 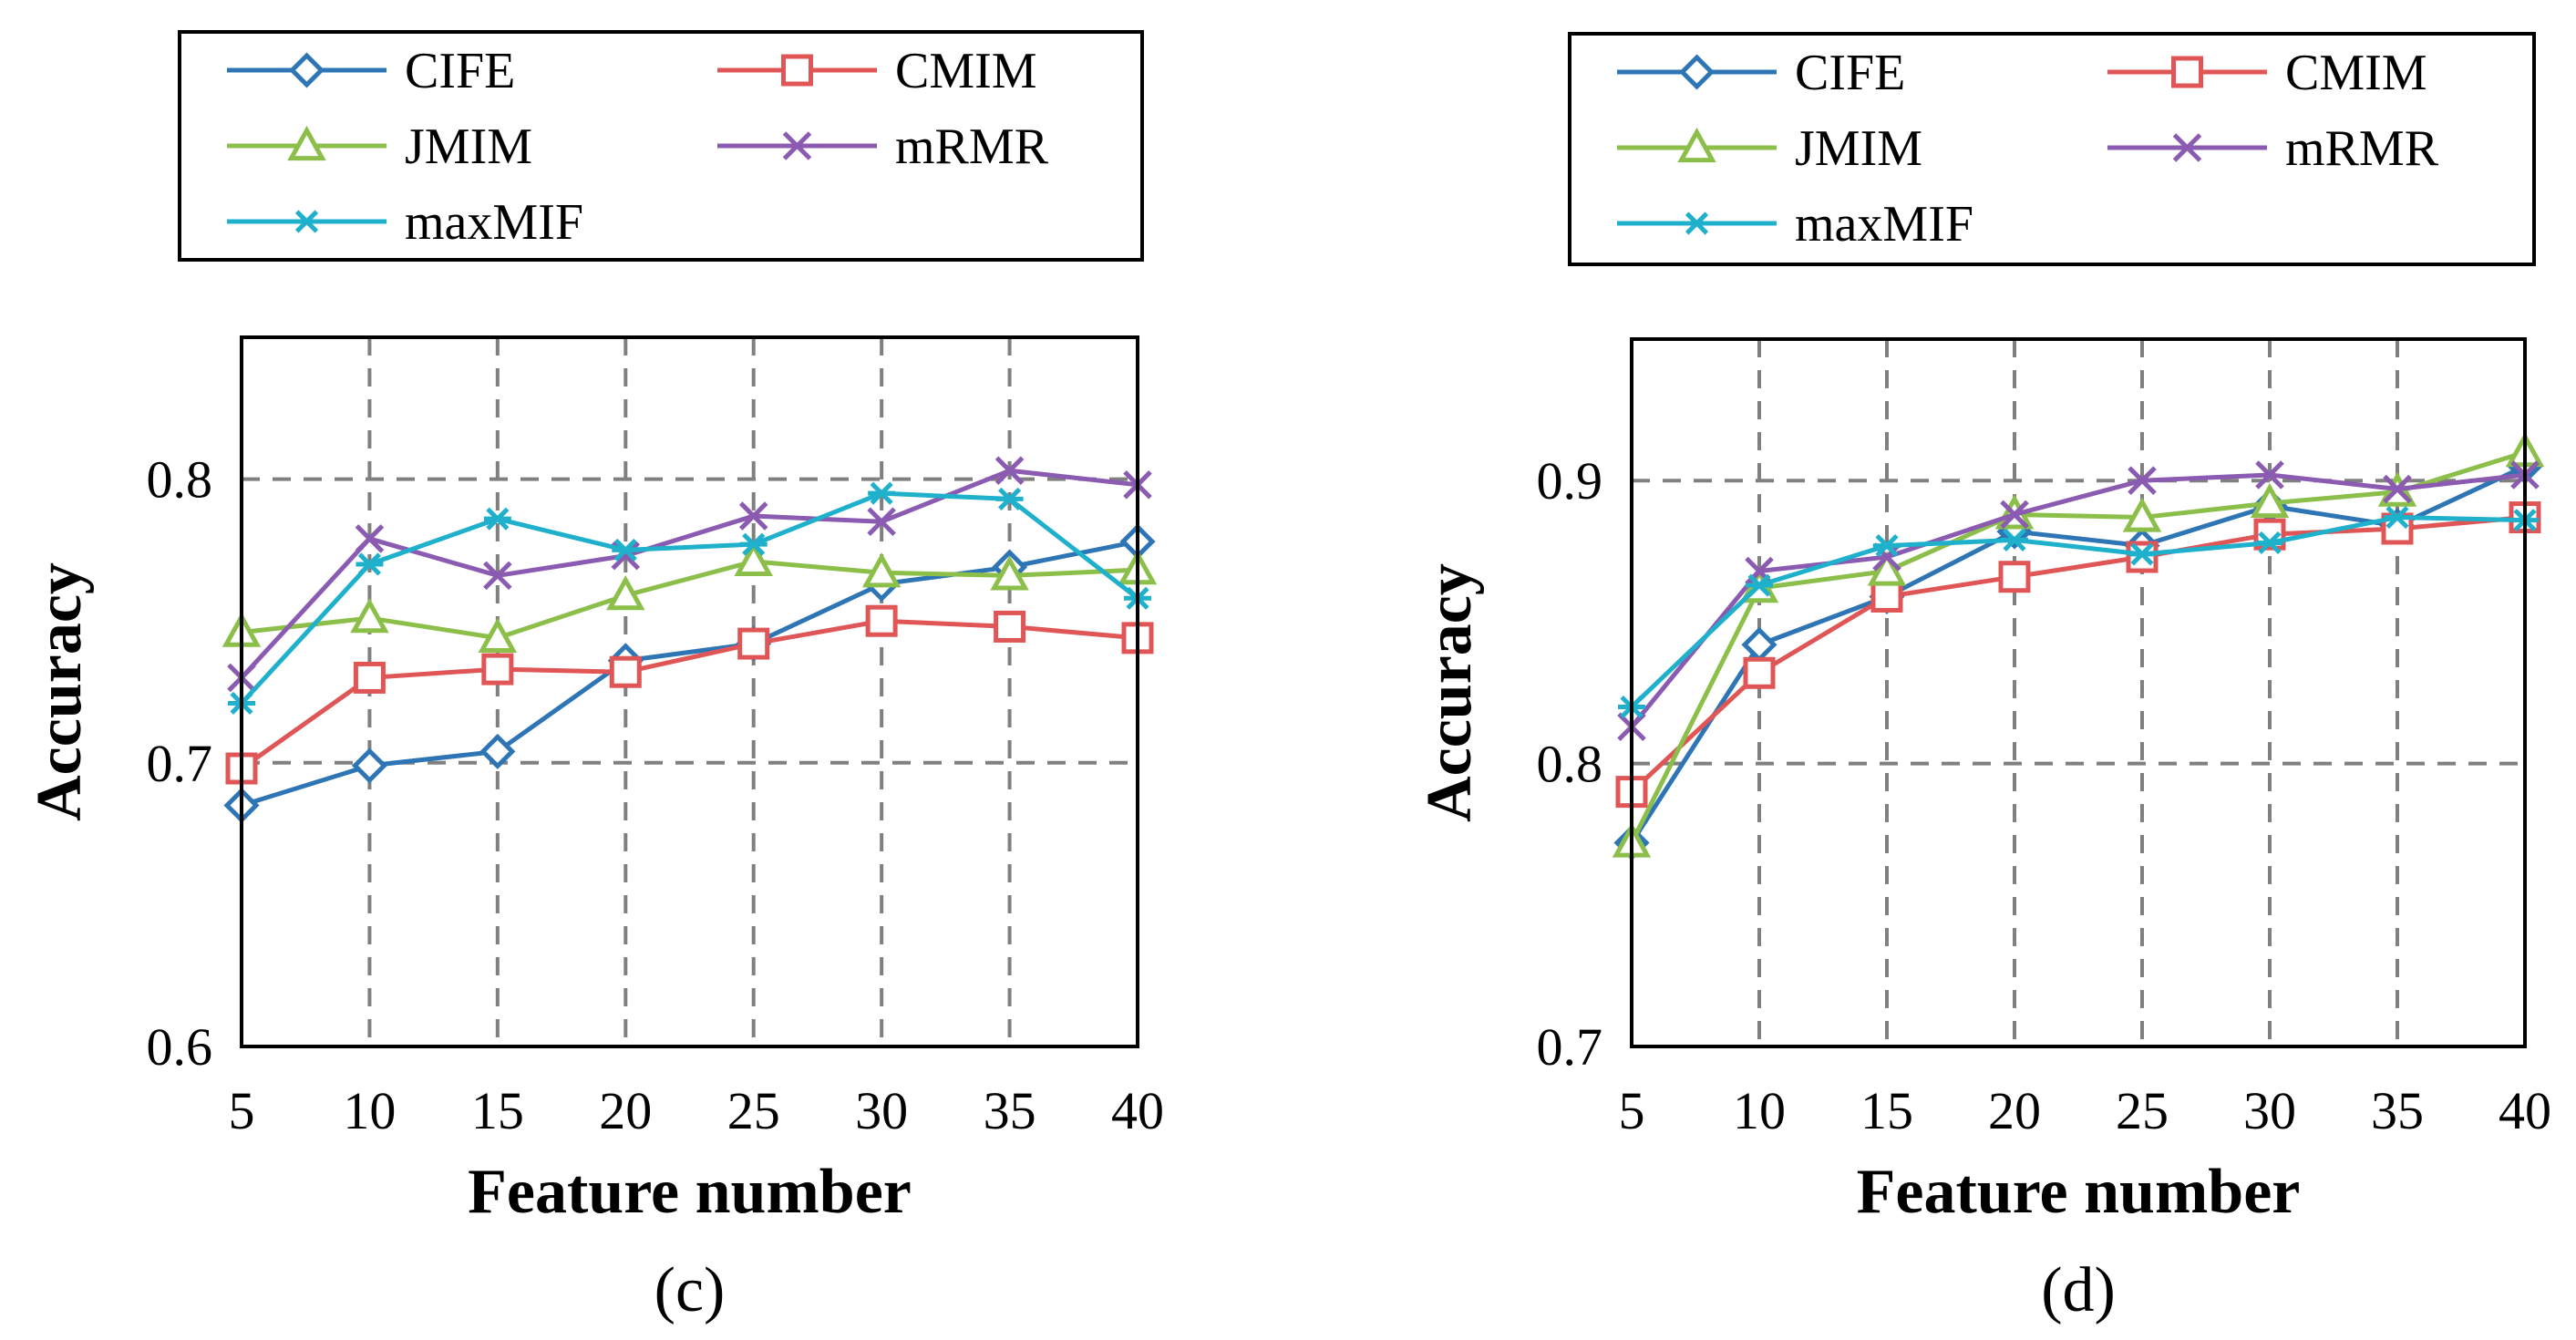 I want to click on series-jmim, so click(x=690, y=597).